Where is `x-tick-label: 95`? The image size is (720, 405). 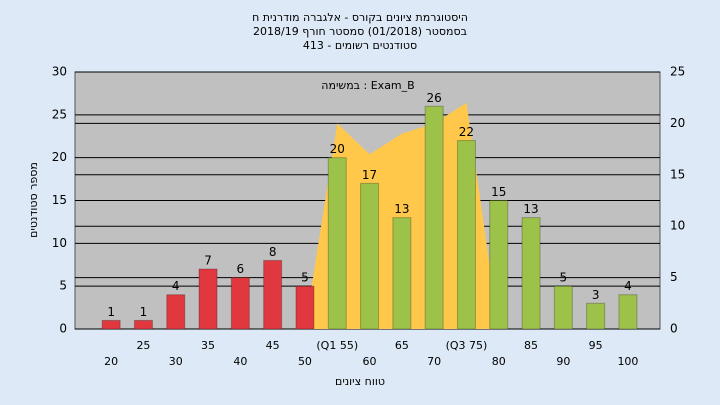
x-tick-label: 95 is located at coordinates (596, 345).